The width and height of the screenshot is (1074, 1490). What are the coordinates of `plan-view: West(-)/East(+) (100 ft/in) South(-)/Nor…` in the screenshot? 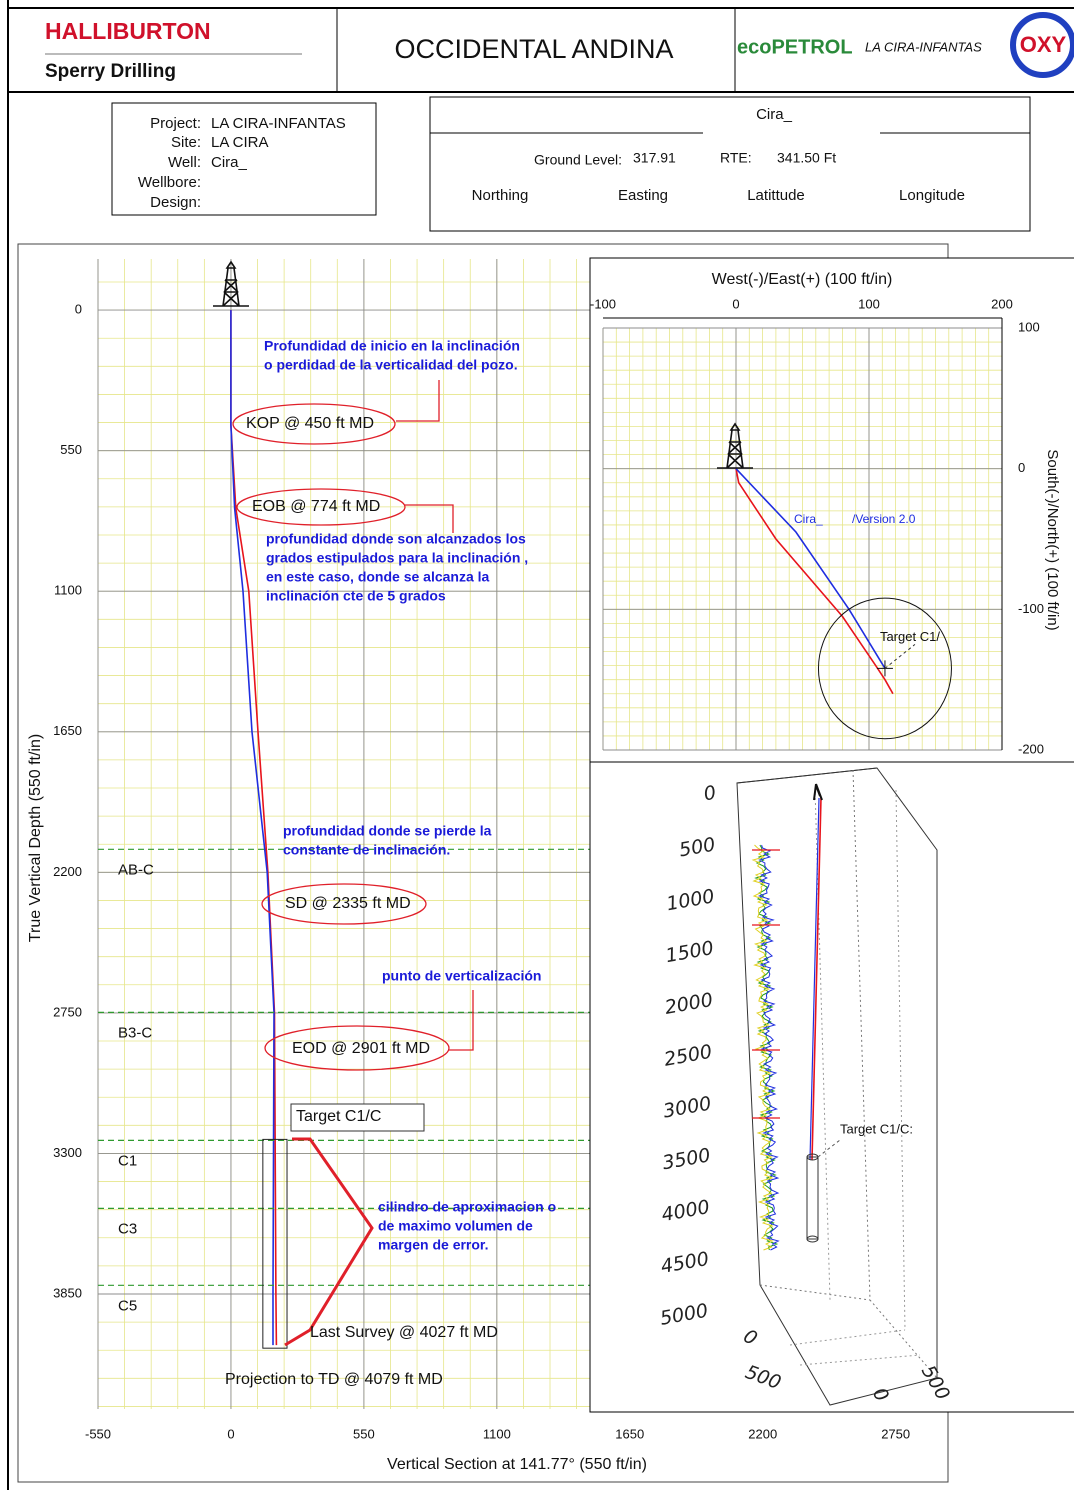 It's located at (825, 513).